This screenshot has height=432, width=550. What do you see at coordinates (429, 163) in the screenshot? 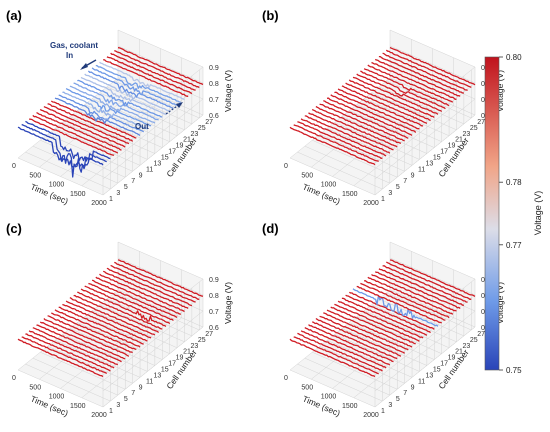
I see `cell-tick-label: 13` at bounding box center [429, 163].